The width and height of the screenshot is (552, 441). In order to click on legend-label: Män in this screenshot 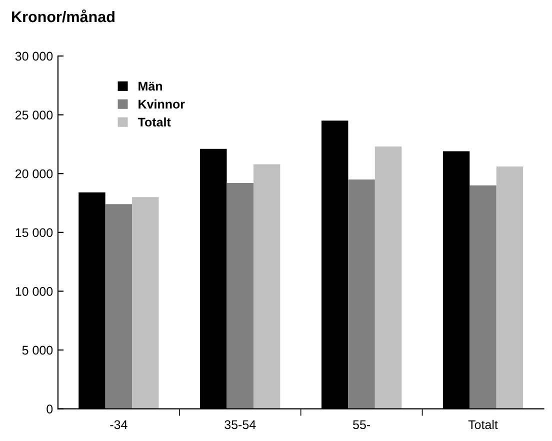, I will do `click(150, 86)`.